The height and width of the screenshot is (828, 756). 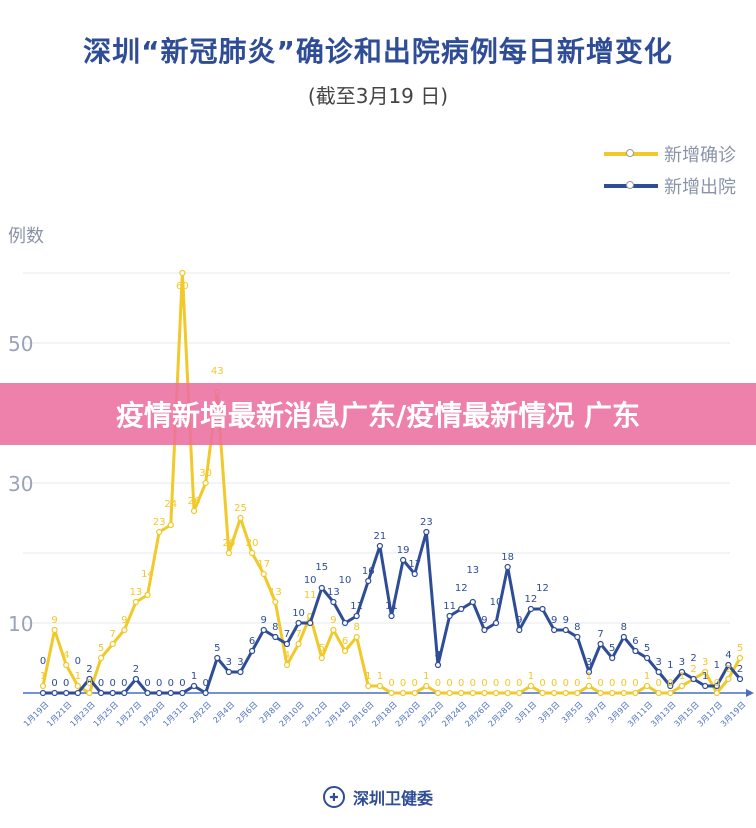 What do you see at coordinates (595, 712) in the screenshot?
I see `x-tick-label: 3月7日` at bounding box center [595, 712].